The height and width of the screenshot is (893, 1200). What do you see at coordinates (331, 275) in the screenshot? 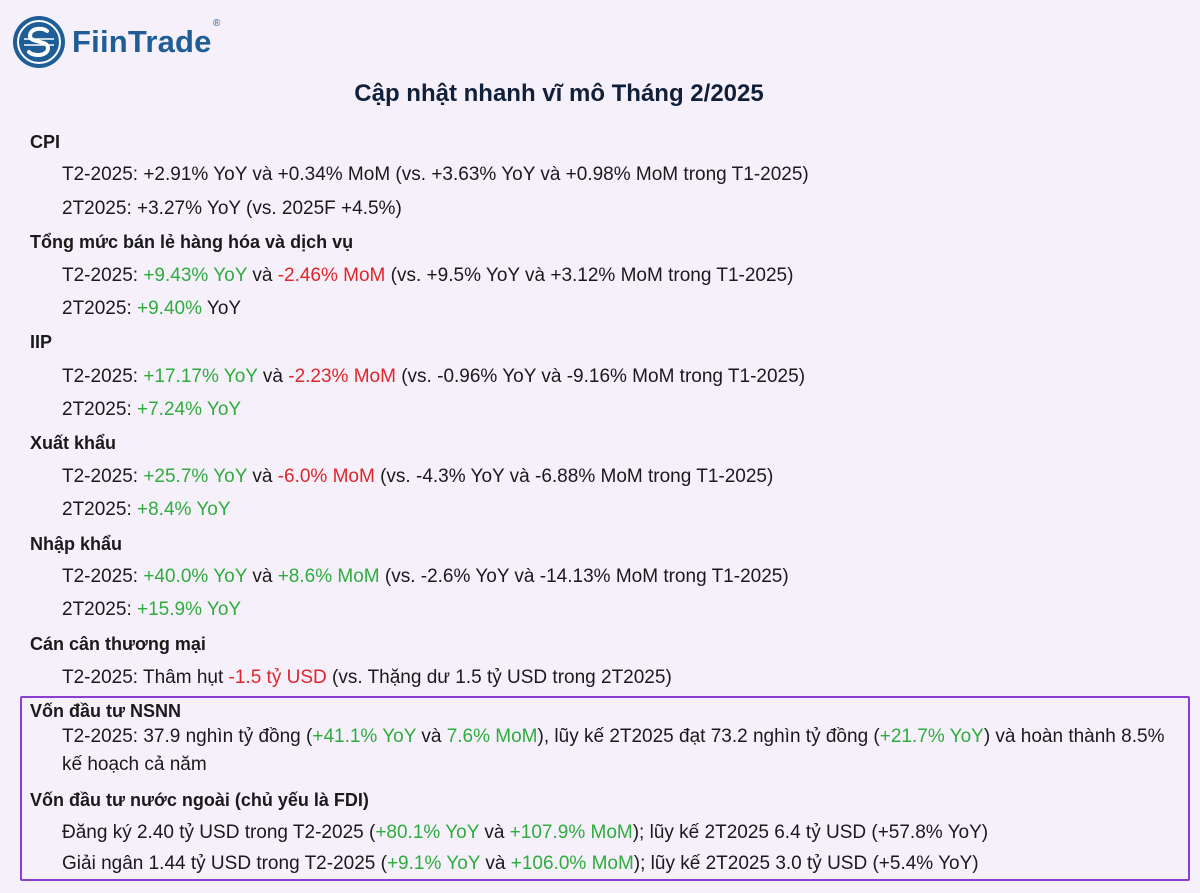
I see `negative-value: -2.46% MoM` at bounding box center [331, 275].